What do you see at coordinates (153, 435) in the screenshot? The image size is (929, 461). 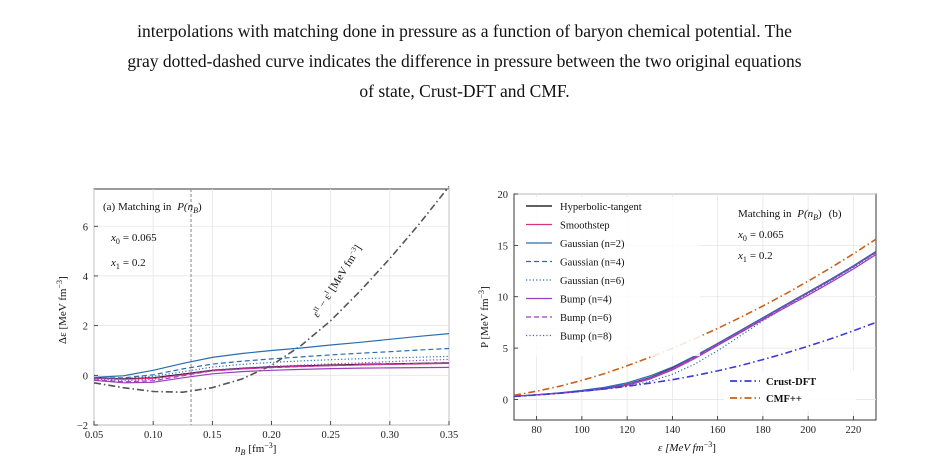 I see `x-tick-label: 0.10` at bounding box center [153, 435].